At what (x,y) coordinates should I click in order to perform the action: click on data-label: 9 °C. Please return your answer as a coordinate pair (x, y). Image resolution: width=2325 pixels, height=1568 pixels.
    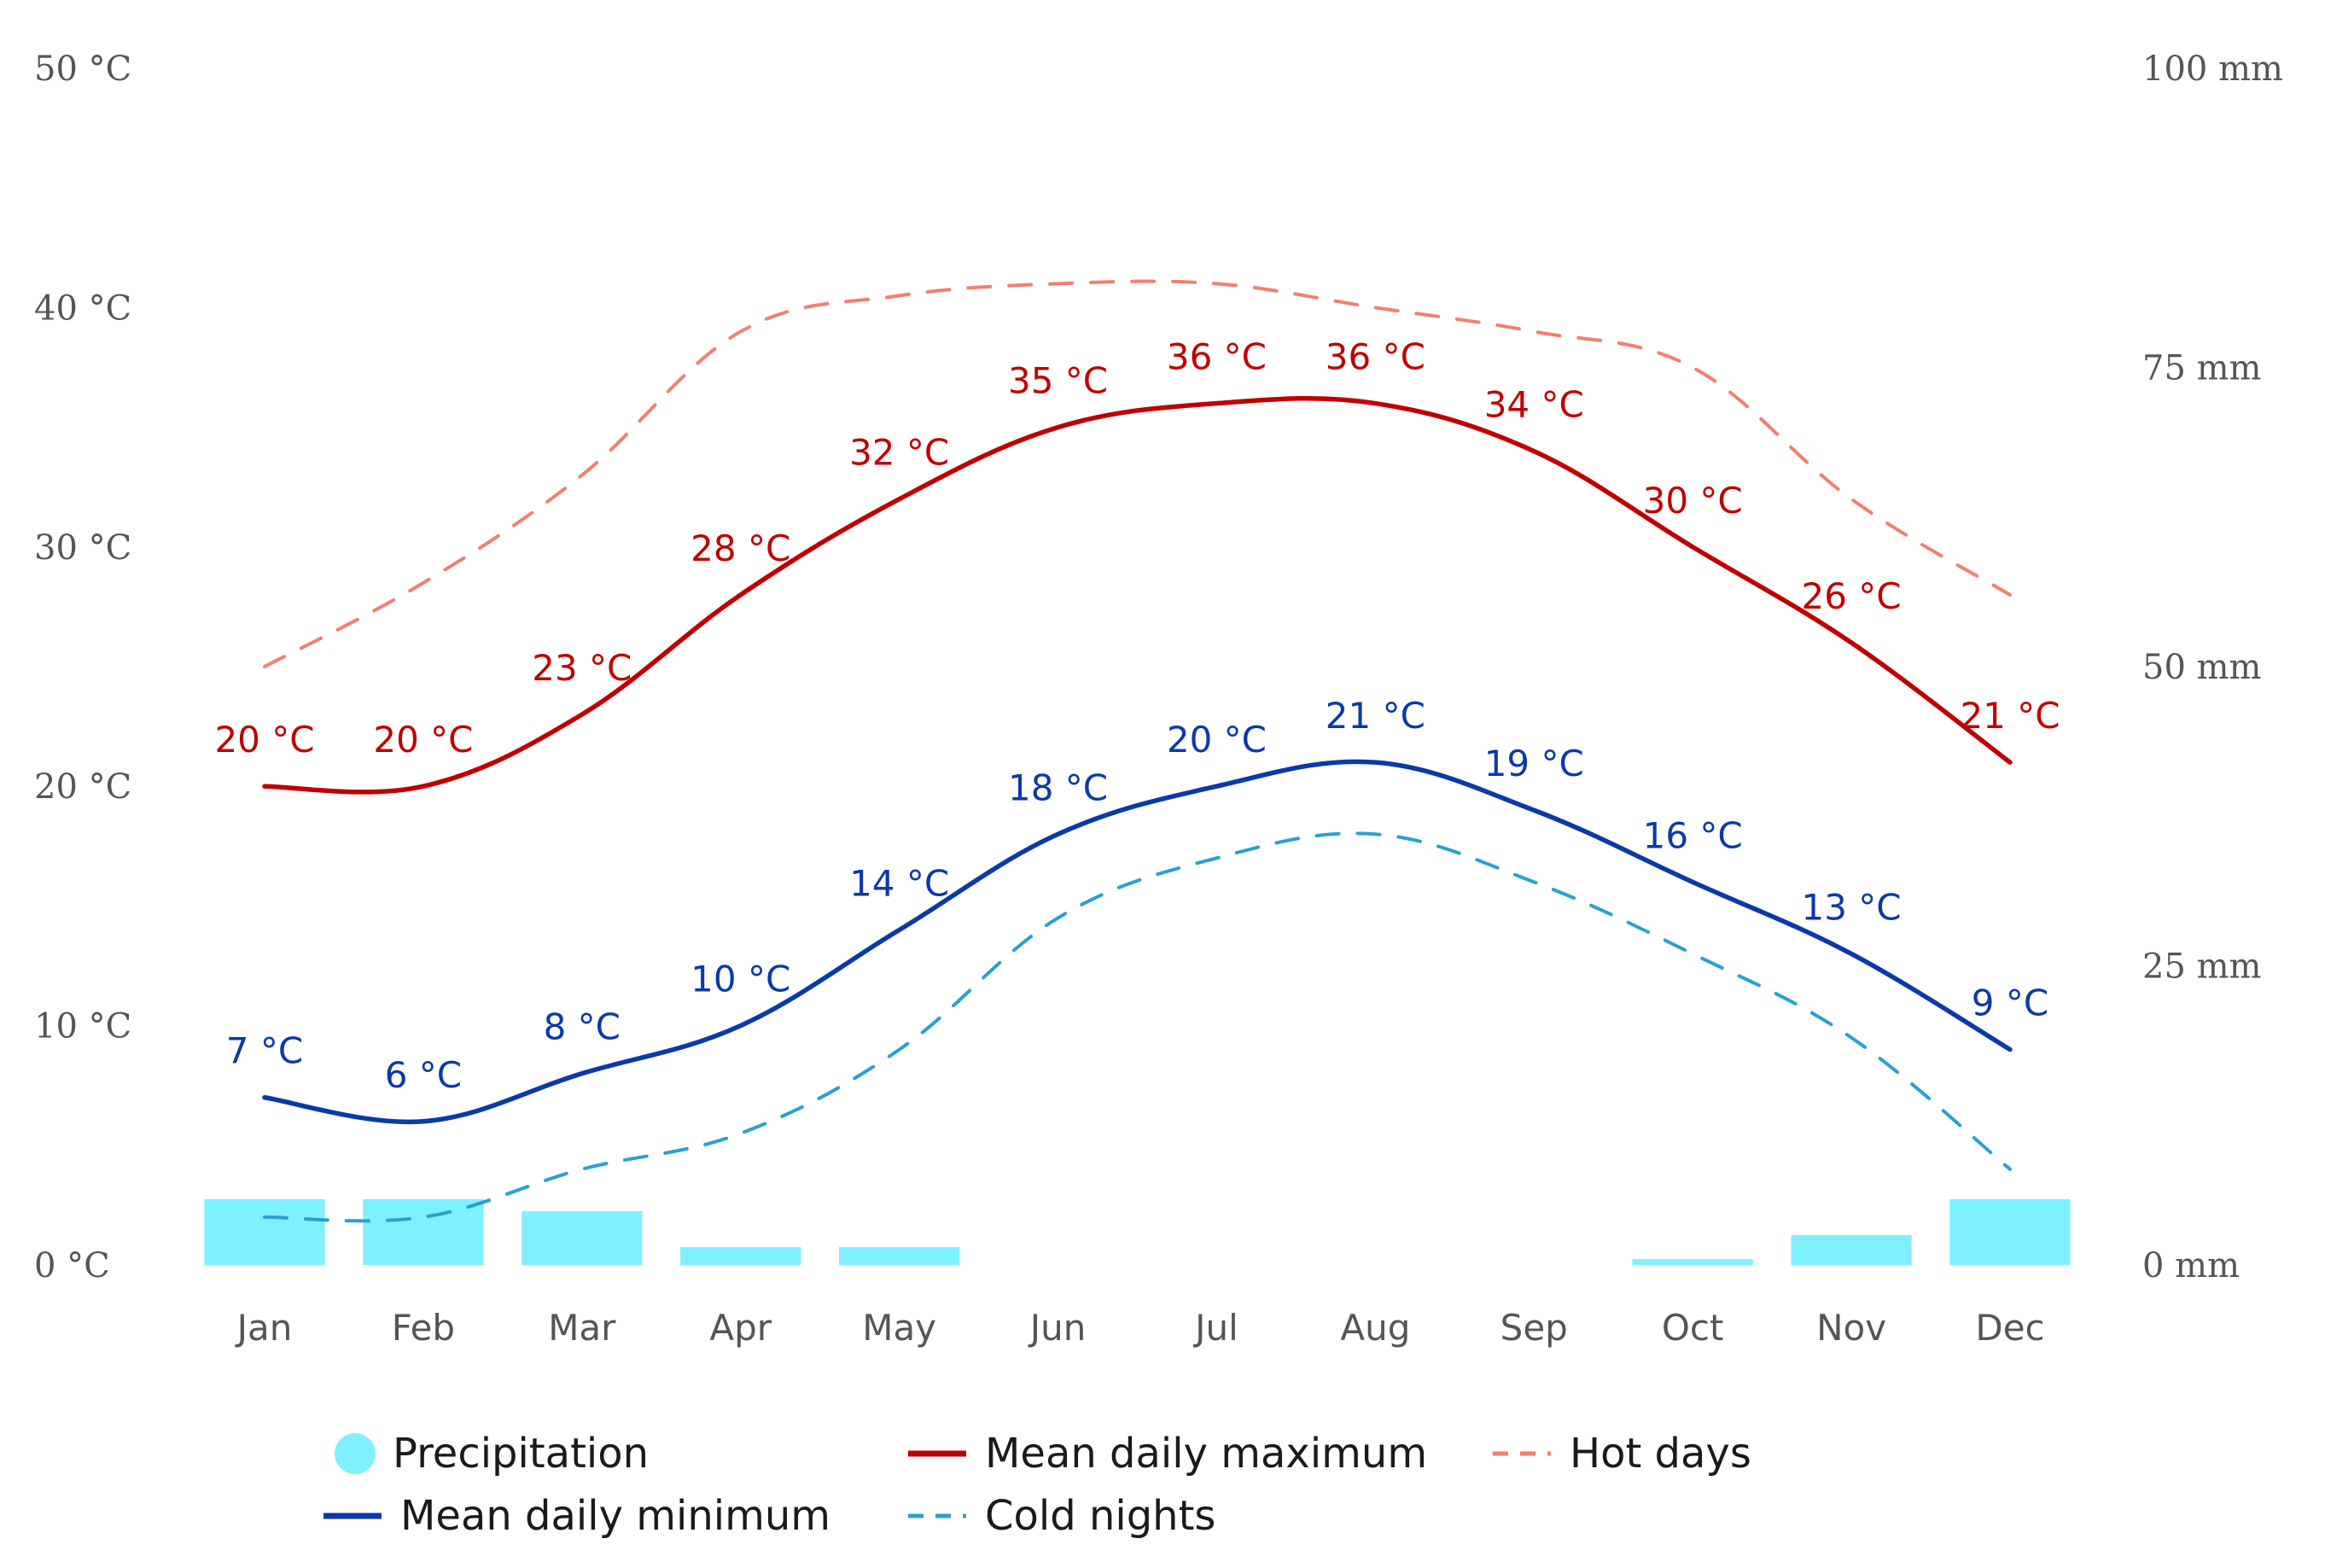
    Looking at the image, I should click on (2010, 1003).